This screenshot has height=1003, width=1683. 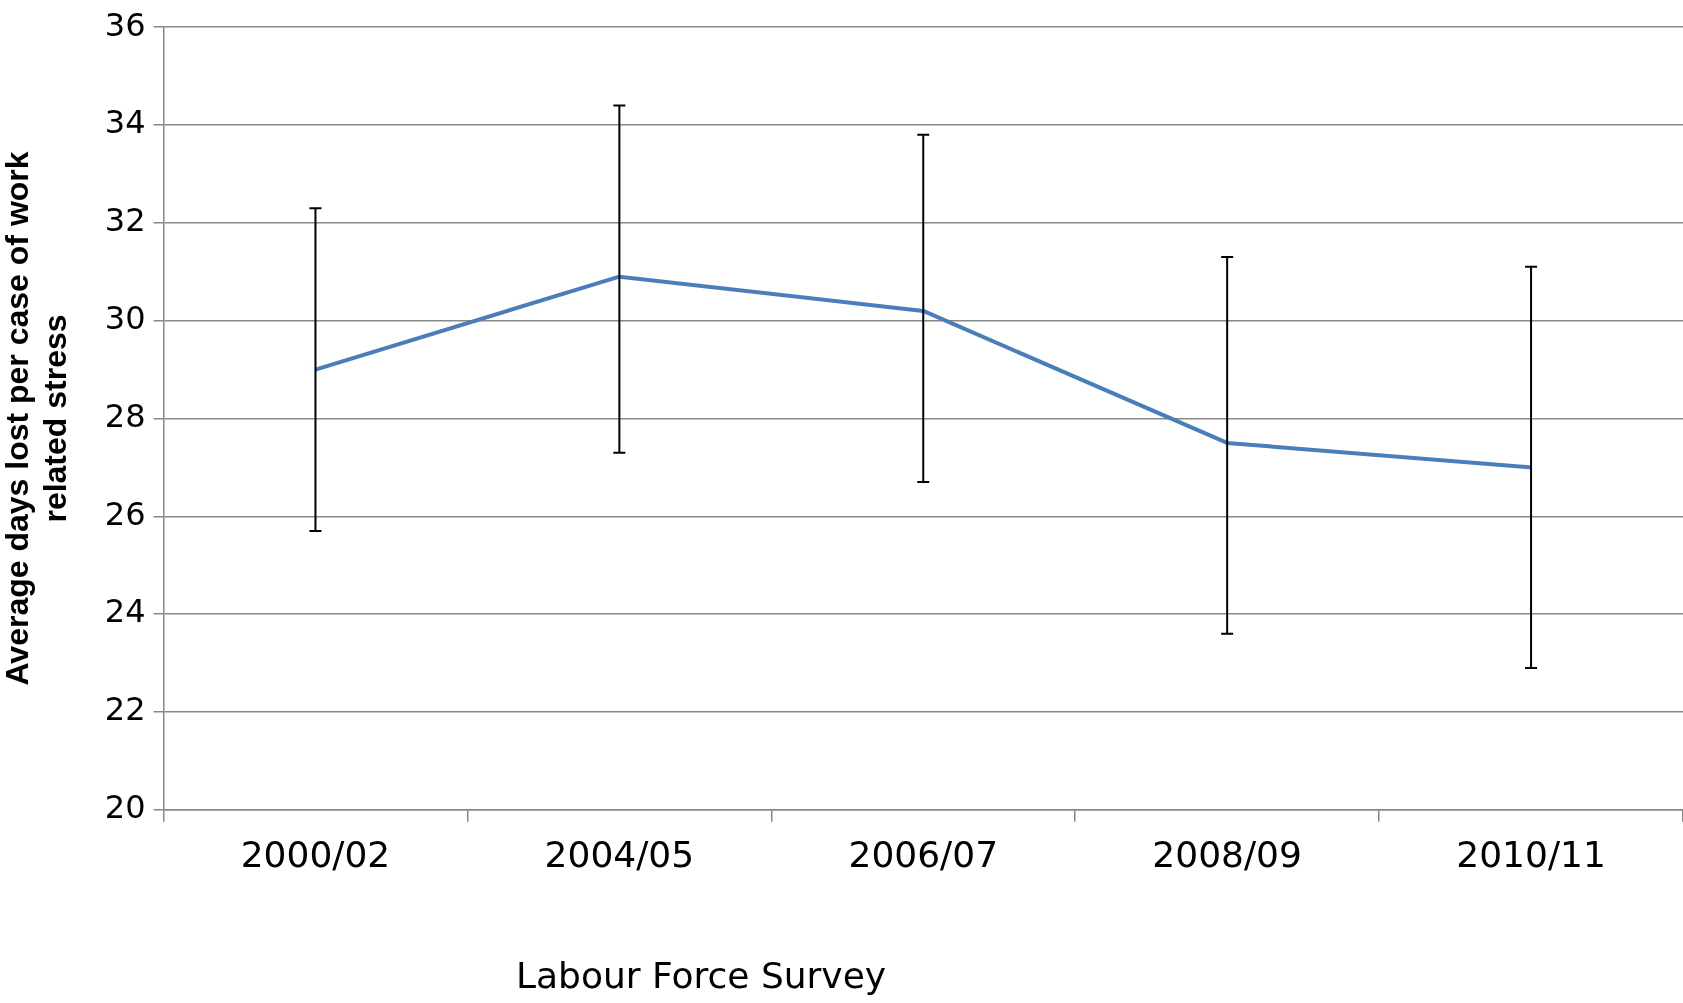 What do you see at coordinates (125, 220) in the screenshot?
I see `y-tick-label: 32` at bounding box center [125, 220].